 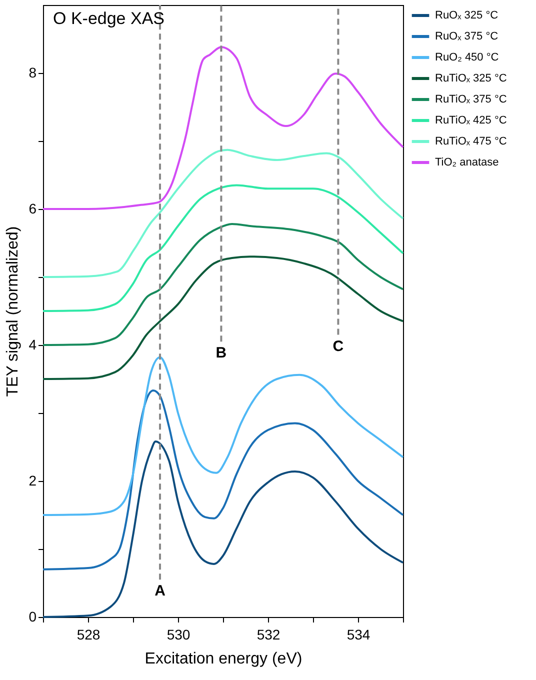 I want to click on legend-label: RuOₓ 325 °C, so click(x=466, y=16).